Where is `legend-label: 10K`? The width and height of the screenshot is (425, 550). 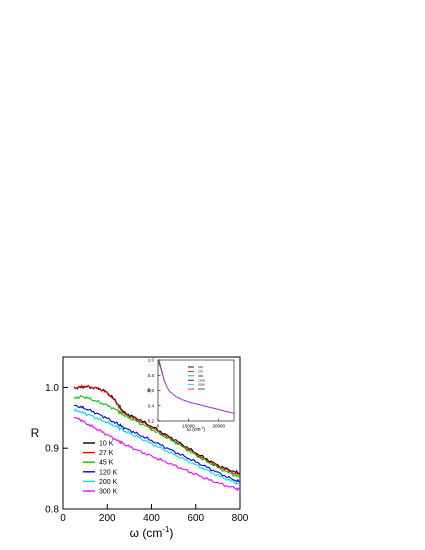 legend-label: 10K is located at coordinates (200, 367).